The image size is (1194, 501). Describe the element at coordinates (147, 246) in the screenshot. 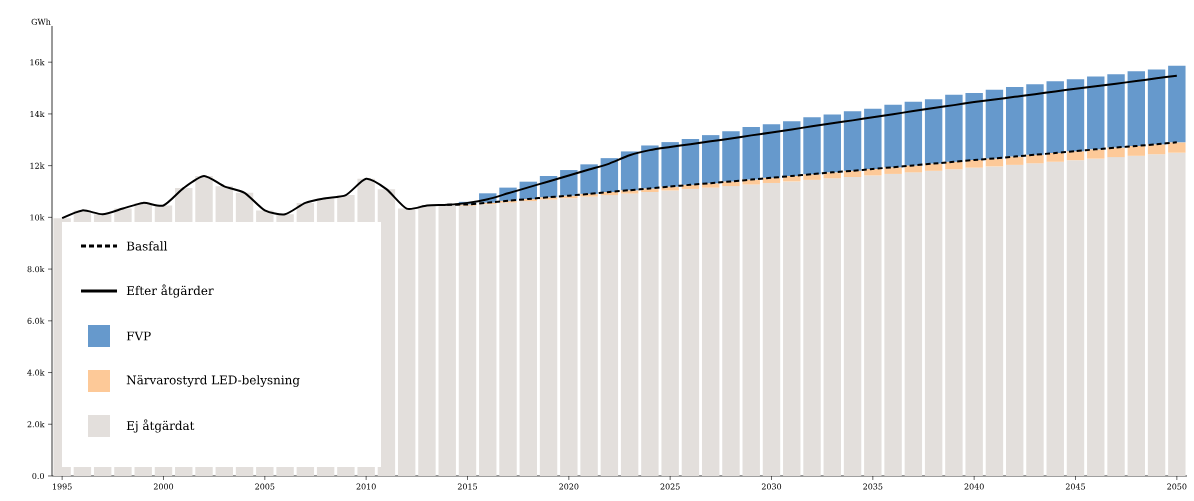

I see `legend-label: Basfall` at that location.